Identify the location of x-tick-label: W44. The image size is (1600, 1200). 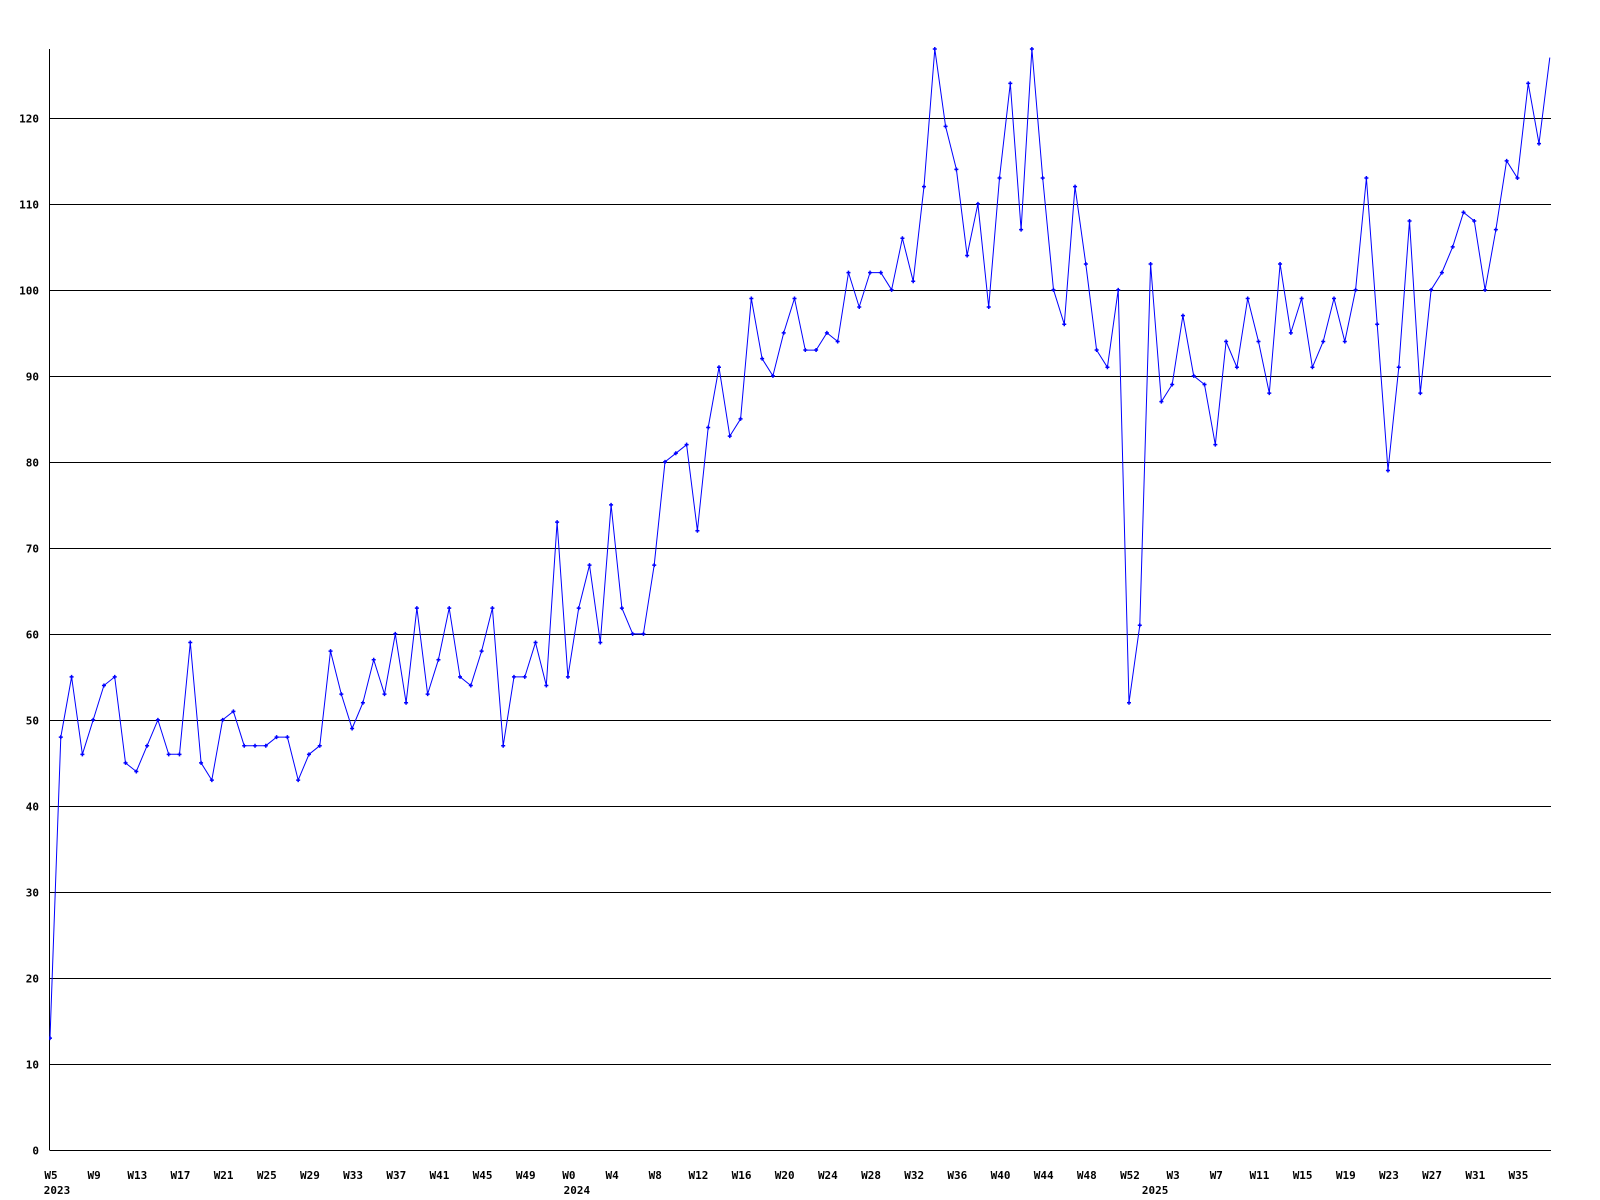
(1044, 1175).